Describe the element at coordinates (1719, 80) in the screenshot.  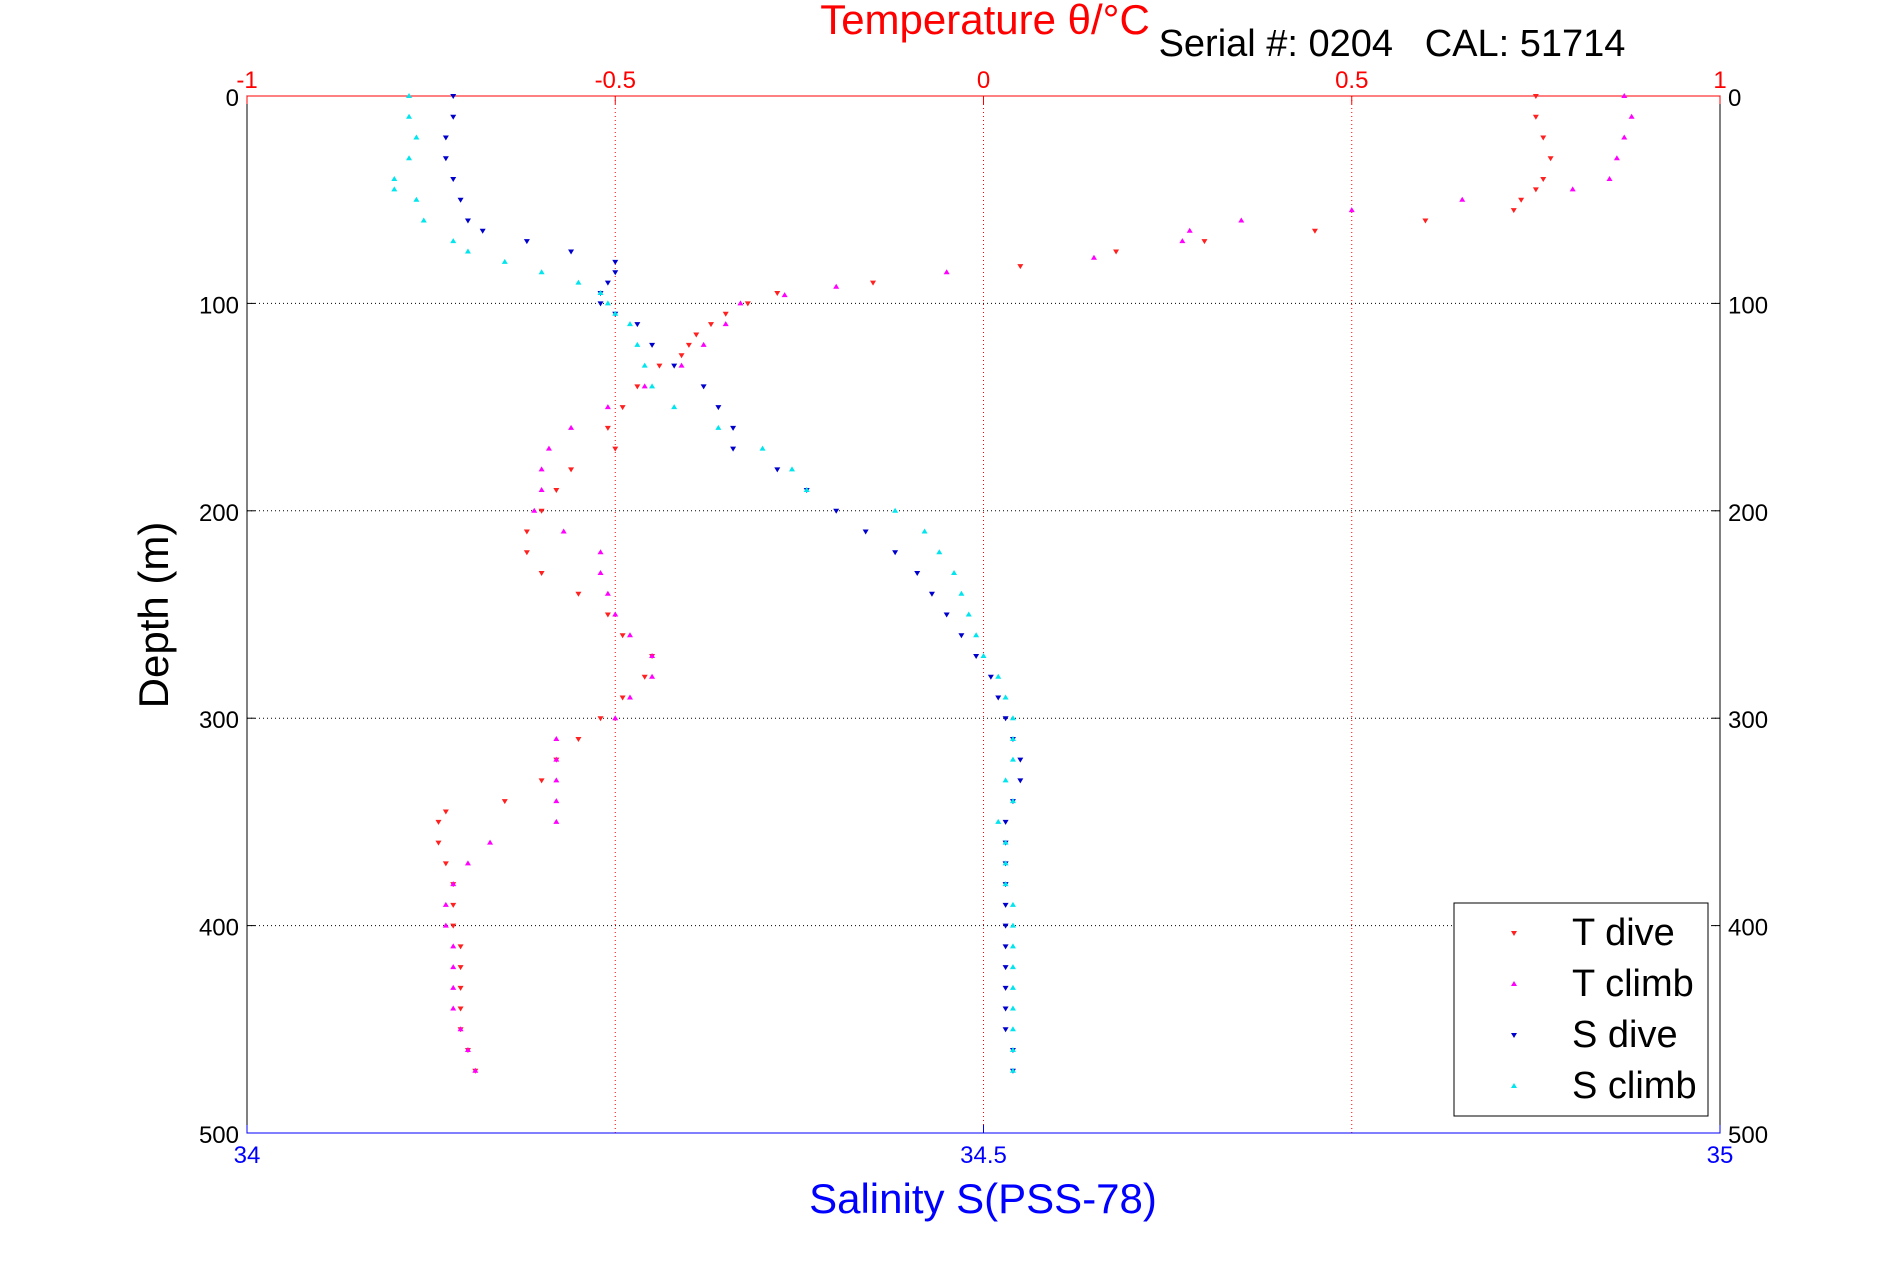
I see `top-tick-label: 1` at that location.